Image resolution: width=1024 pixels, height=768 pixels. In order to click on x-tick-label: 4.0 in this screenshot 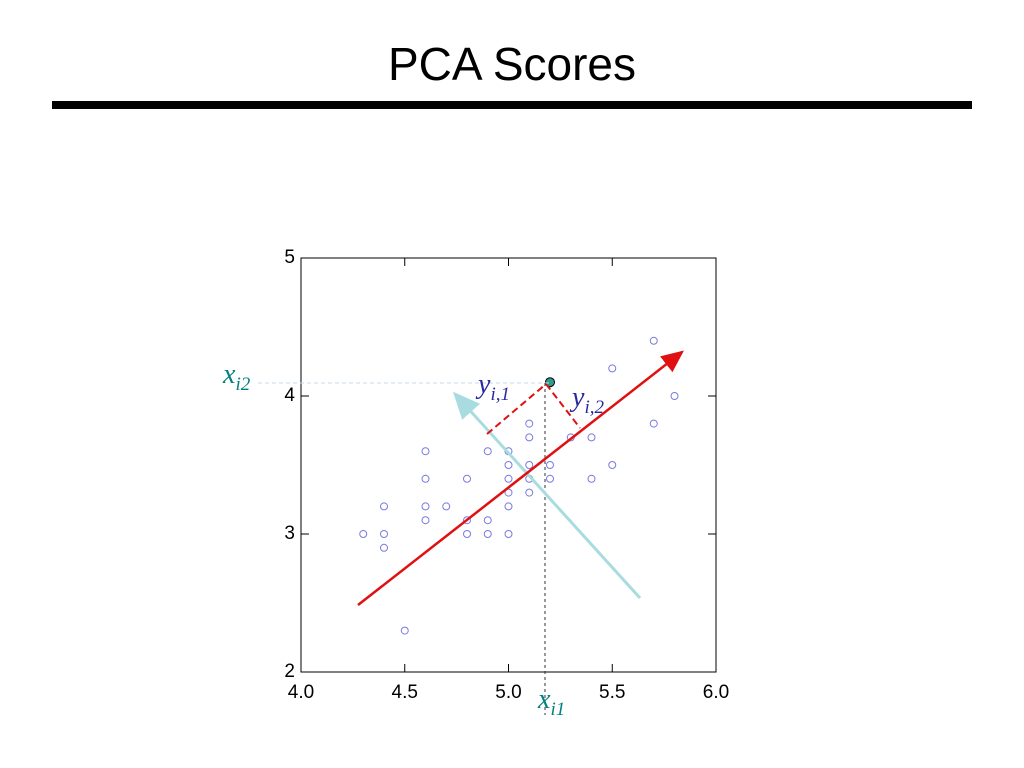, I will do `click(301, 692)`.